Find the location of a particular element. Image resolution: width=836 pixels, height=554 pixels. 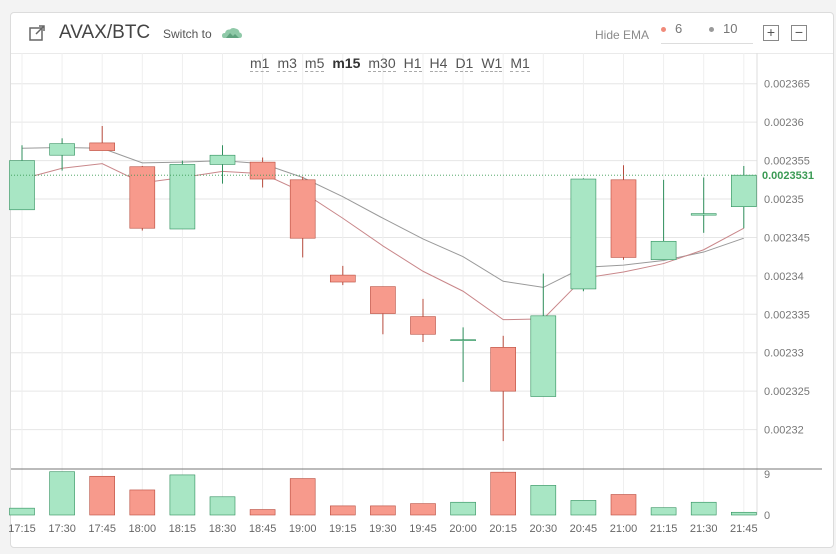

x-tick-label: 18:30 is located at coordinates (223, 529).